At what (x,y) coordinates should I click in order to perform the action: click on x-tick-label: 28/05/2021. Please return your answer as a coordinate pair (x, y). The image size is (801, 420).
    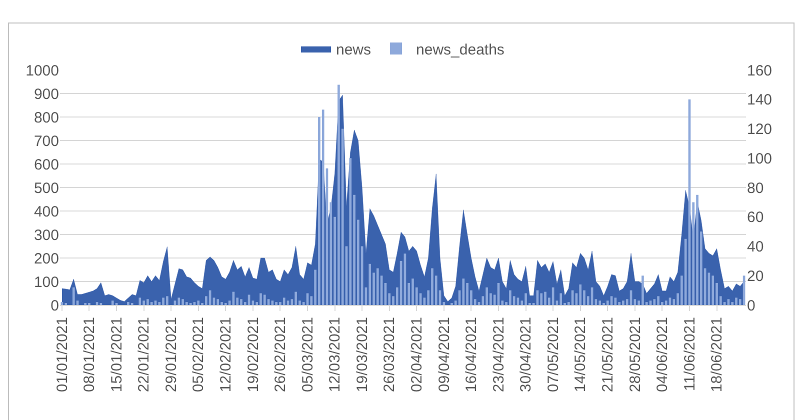
    Looking at the image, I should click on (635, 354).